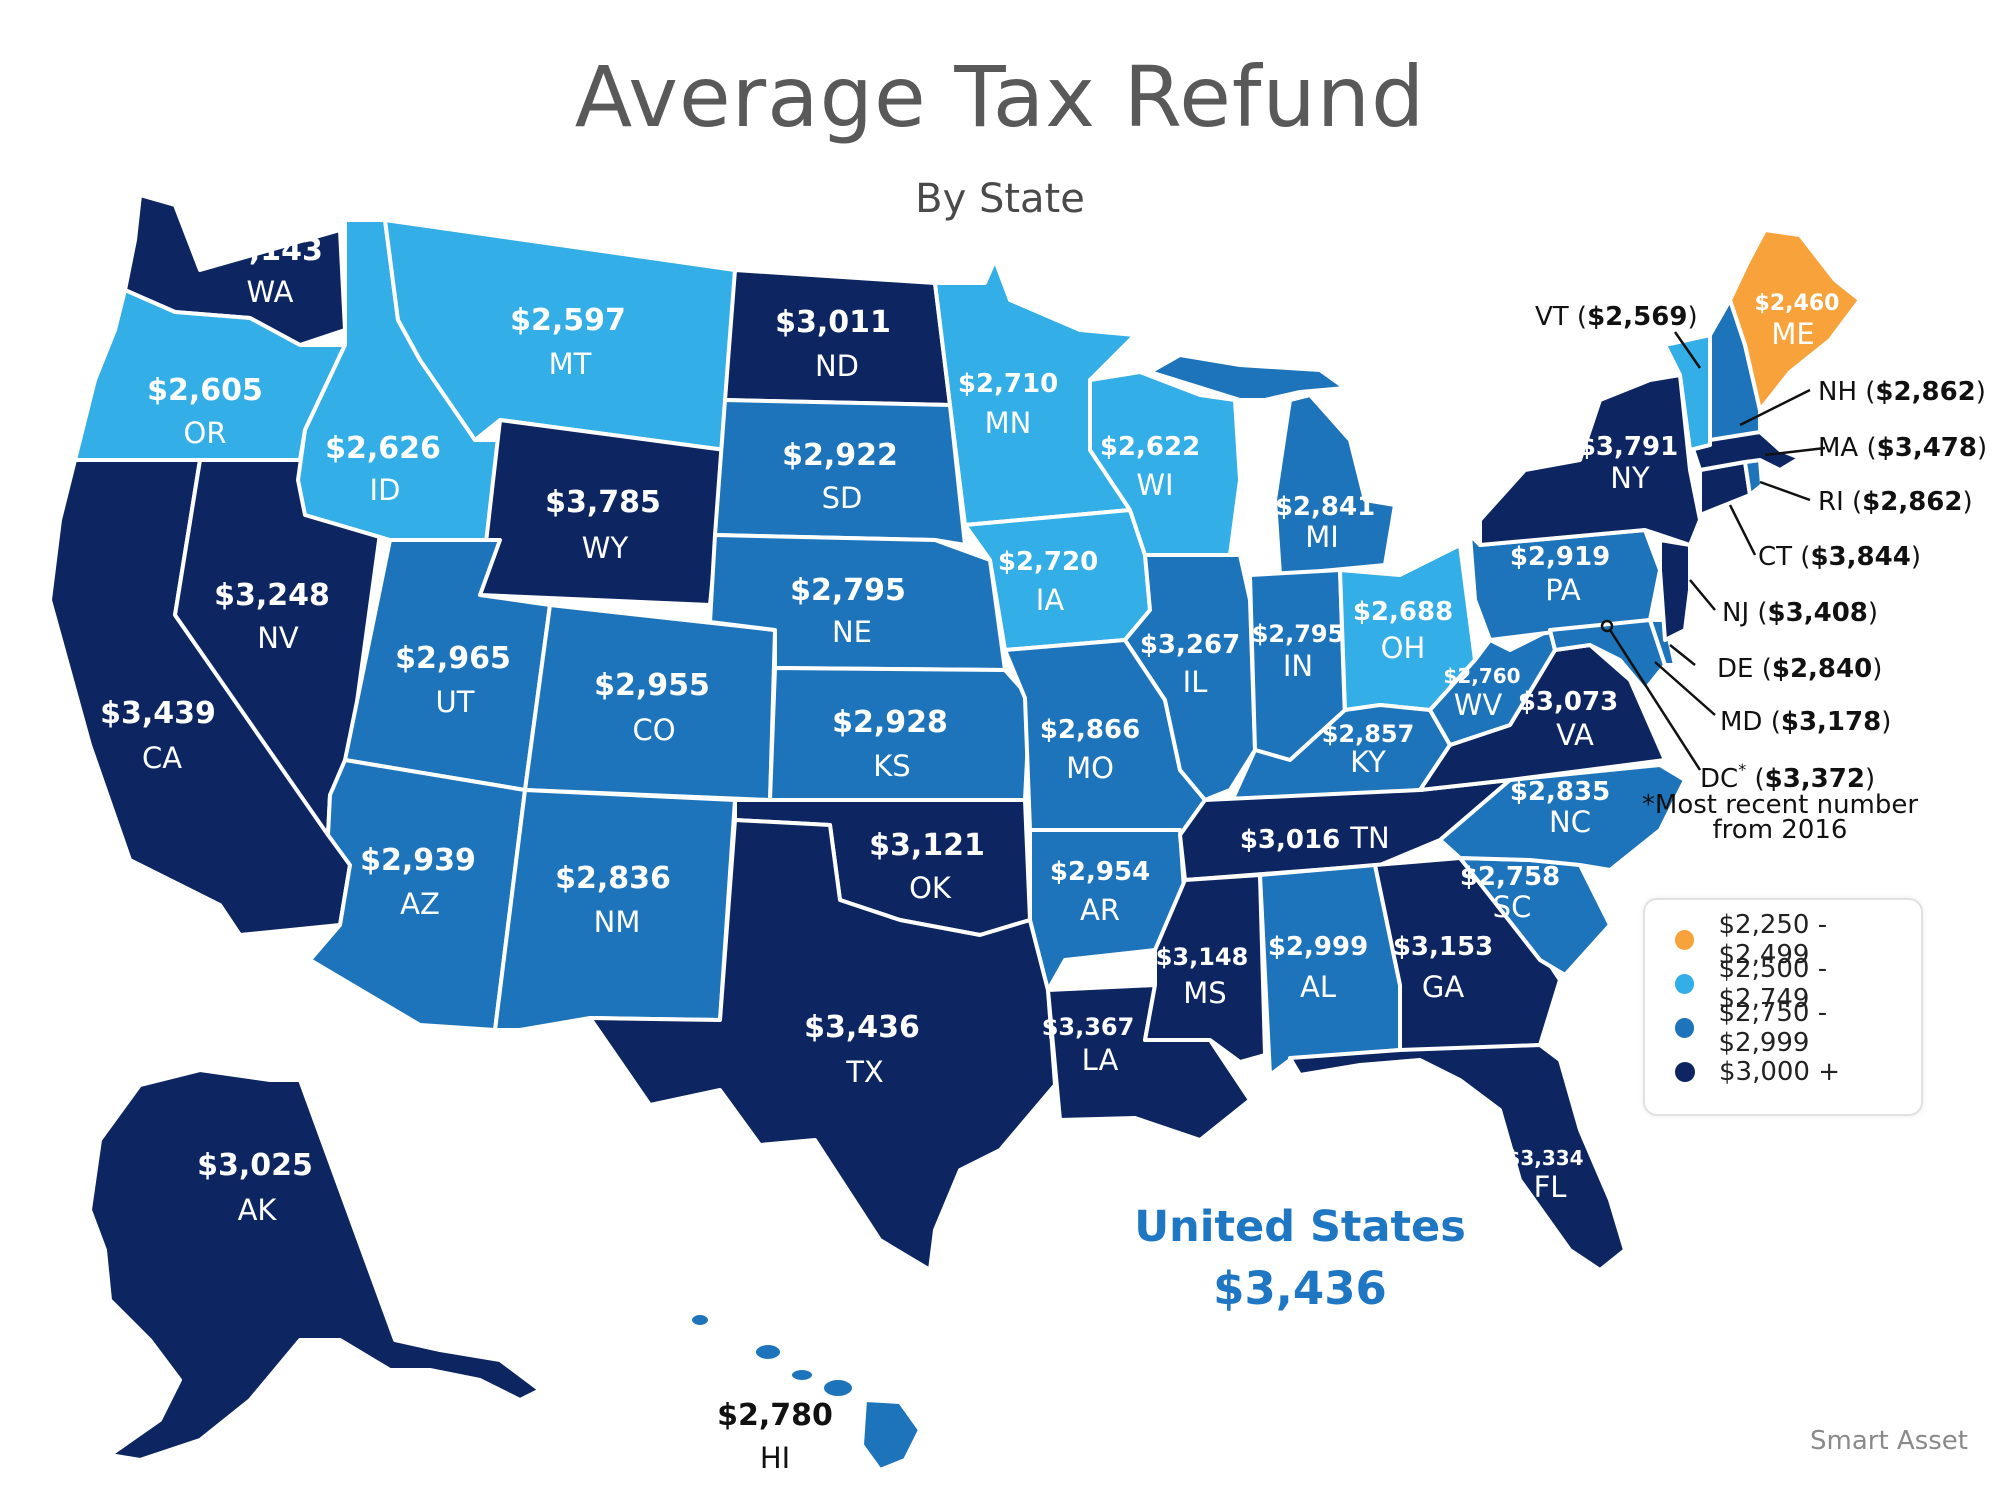 This screenshot has width=2000, height=1500. What do you see at coordinates (1090, 730) in the screenshot?
I see `label-MO-value: $2,866` at bounding box center [1090, 730].